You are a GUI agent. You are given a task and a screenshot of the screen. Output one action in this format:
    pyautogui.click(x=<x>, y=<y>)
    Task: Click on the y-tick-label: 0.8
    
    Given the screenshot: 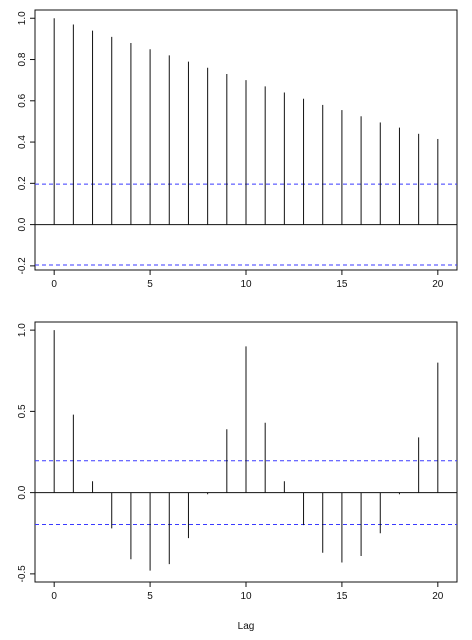 What is the action you would take?
    pyautogui.click(x=22, y=59)
    